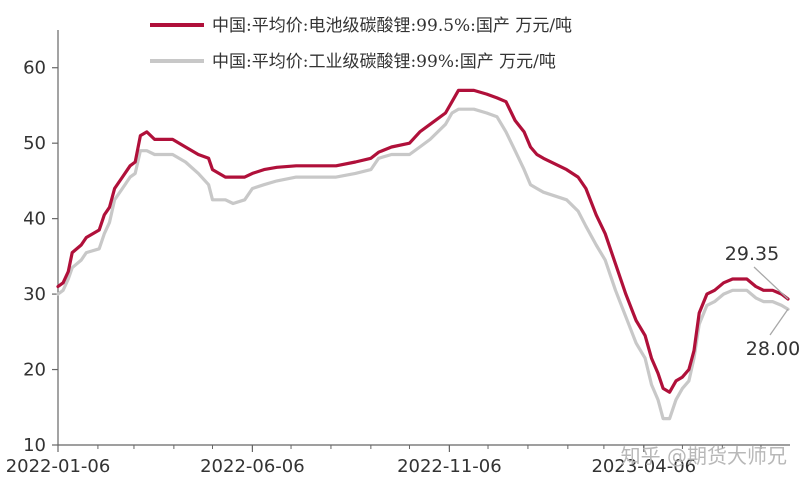 This screenshot has width=807, height=490. Describe the element at coordinates (384, 62) in the screenshot. I see `legend-label-industrial-grade: 中国:平均价:工业级碳酸锂:99%:国产 万元/吨` at that location.